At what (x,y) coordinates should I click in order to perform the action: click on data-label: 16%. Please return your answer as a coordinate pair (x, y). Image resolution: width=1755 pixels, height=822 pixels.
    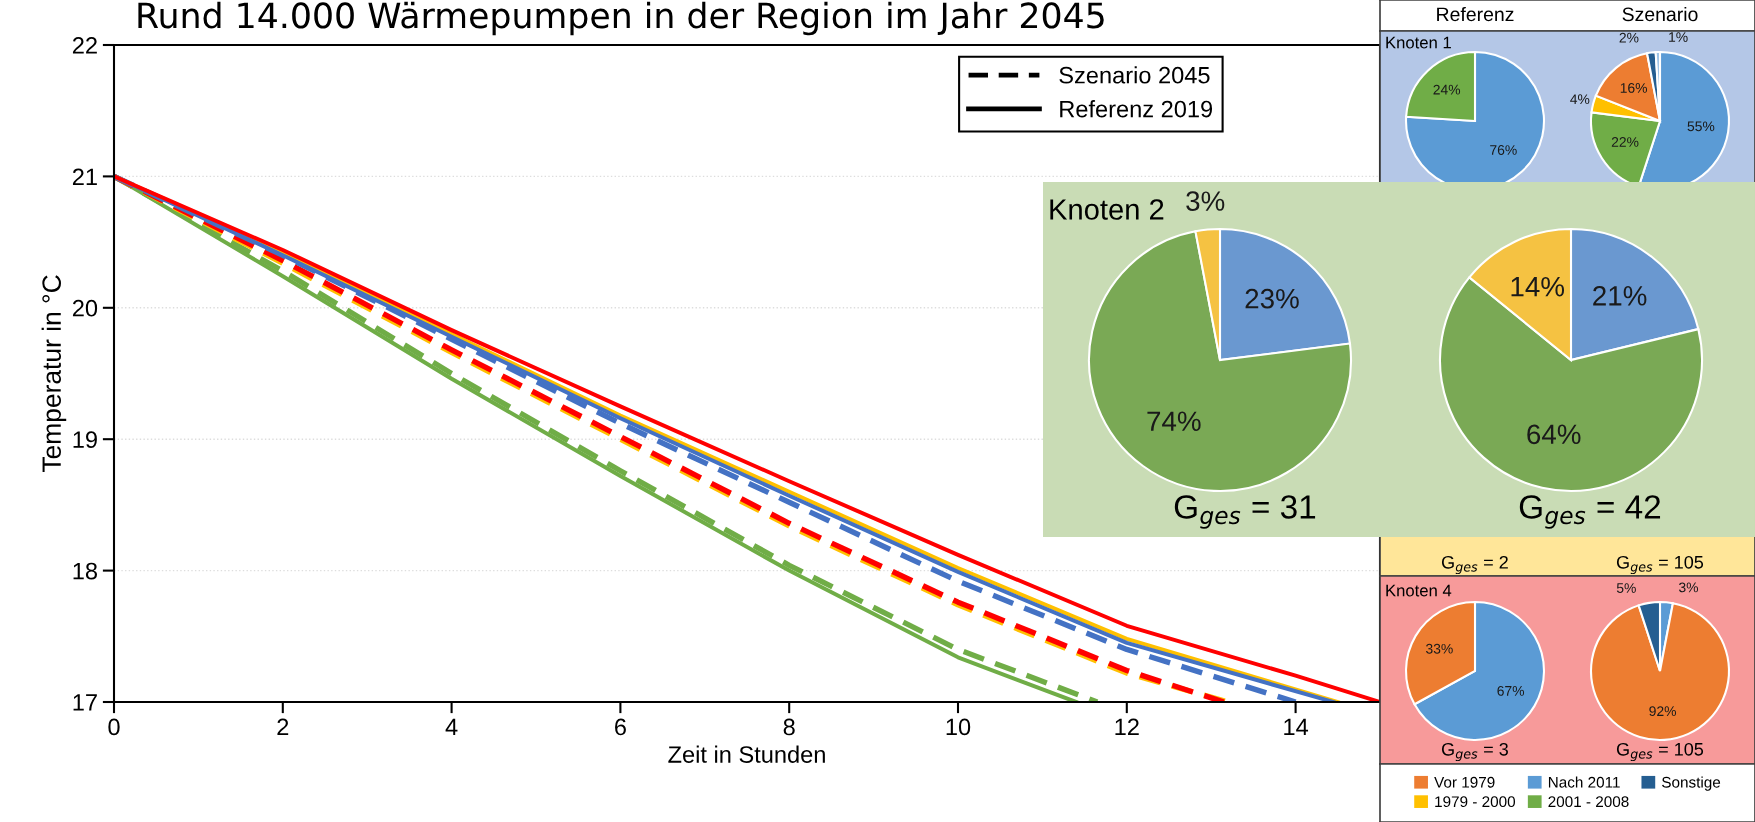
    Looking at the image, I should click on (1634, 87).